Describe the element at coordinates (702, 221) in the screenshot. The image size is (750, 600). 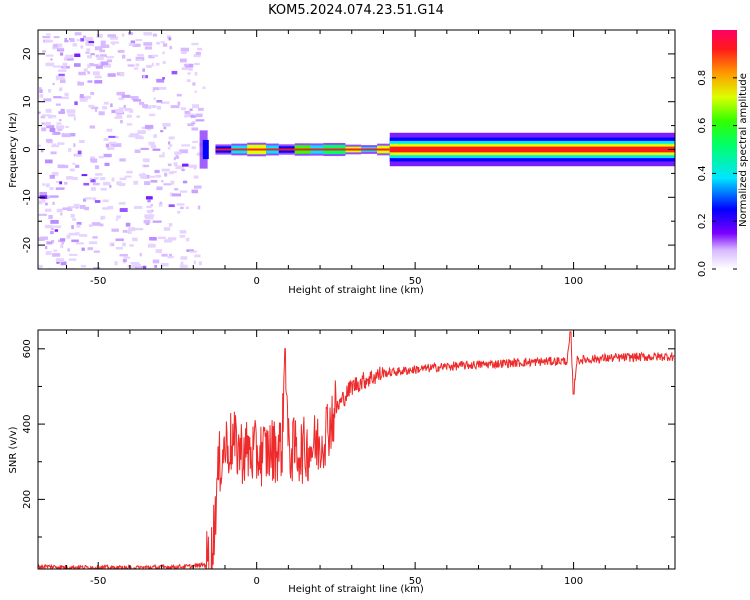
I see `colorbar-tick-label: 0.2` at that location.